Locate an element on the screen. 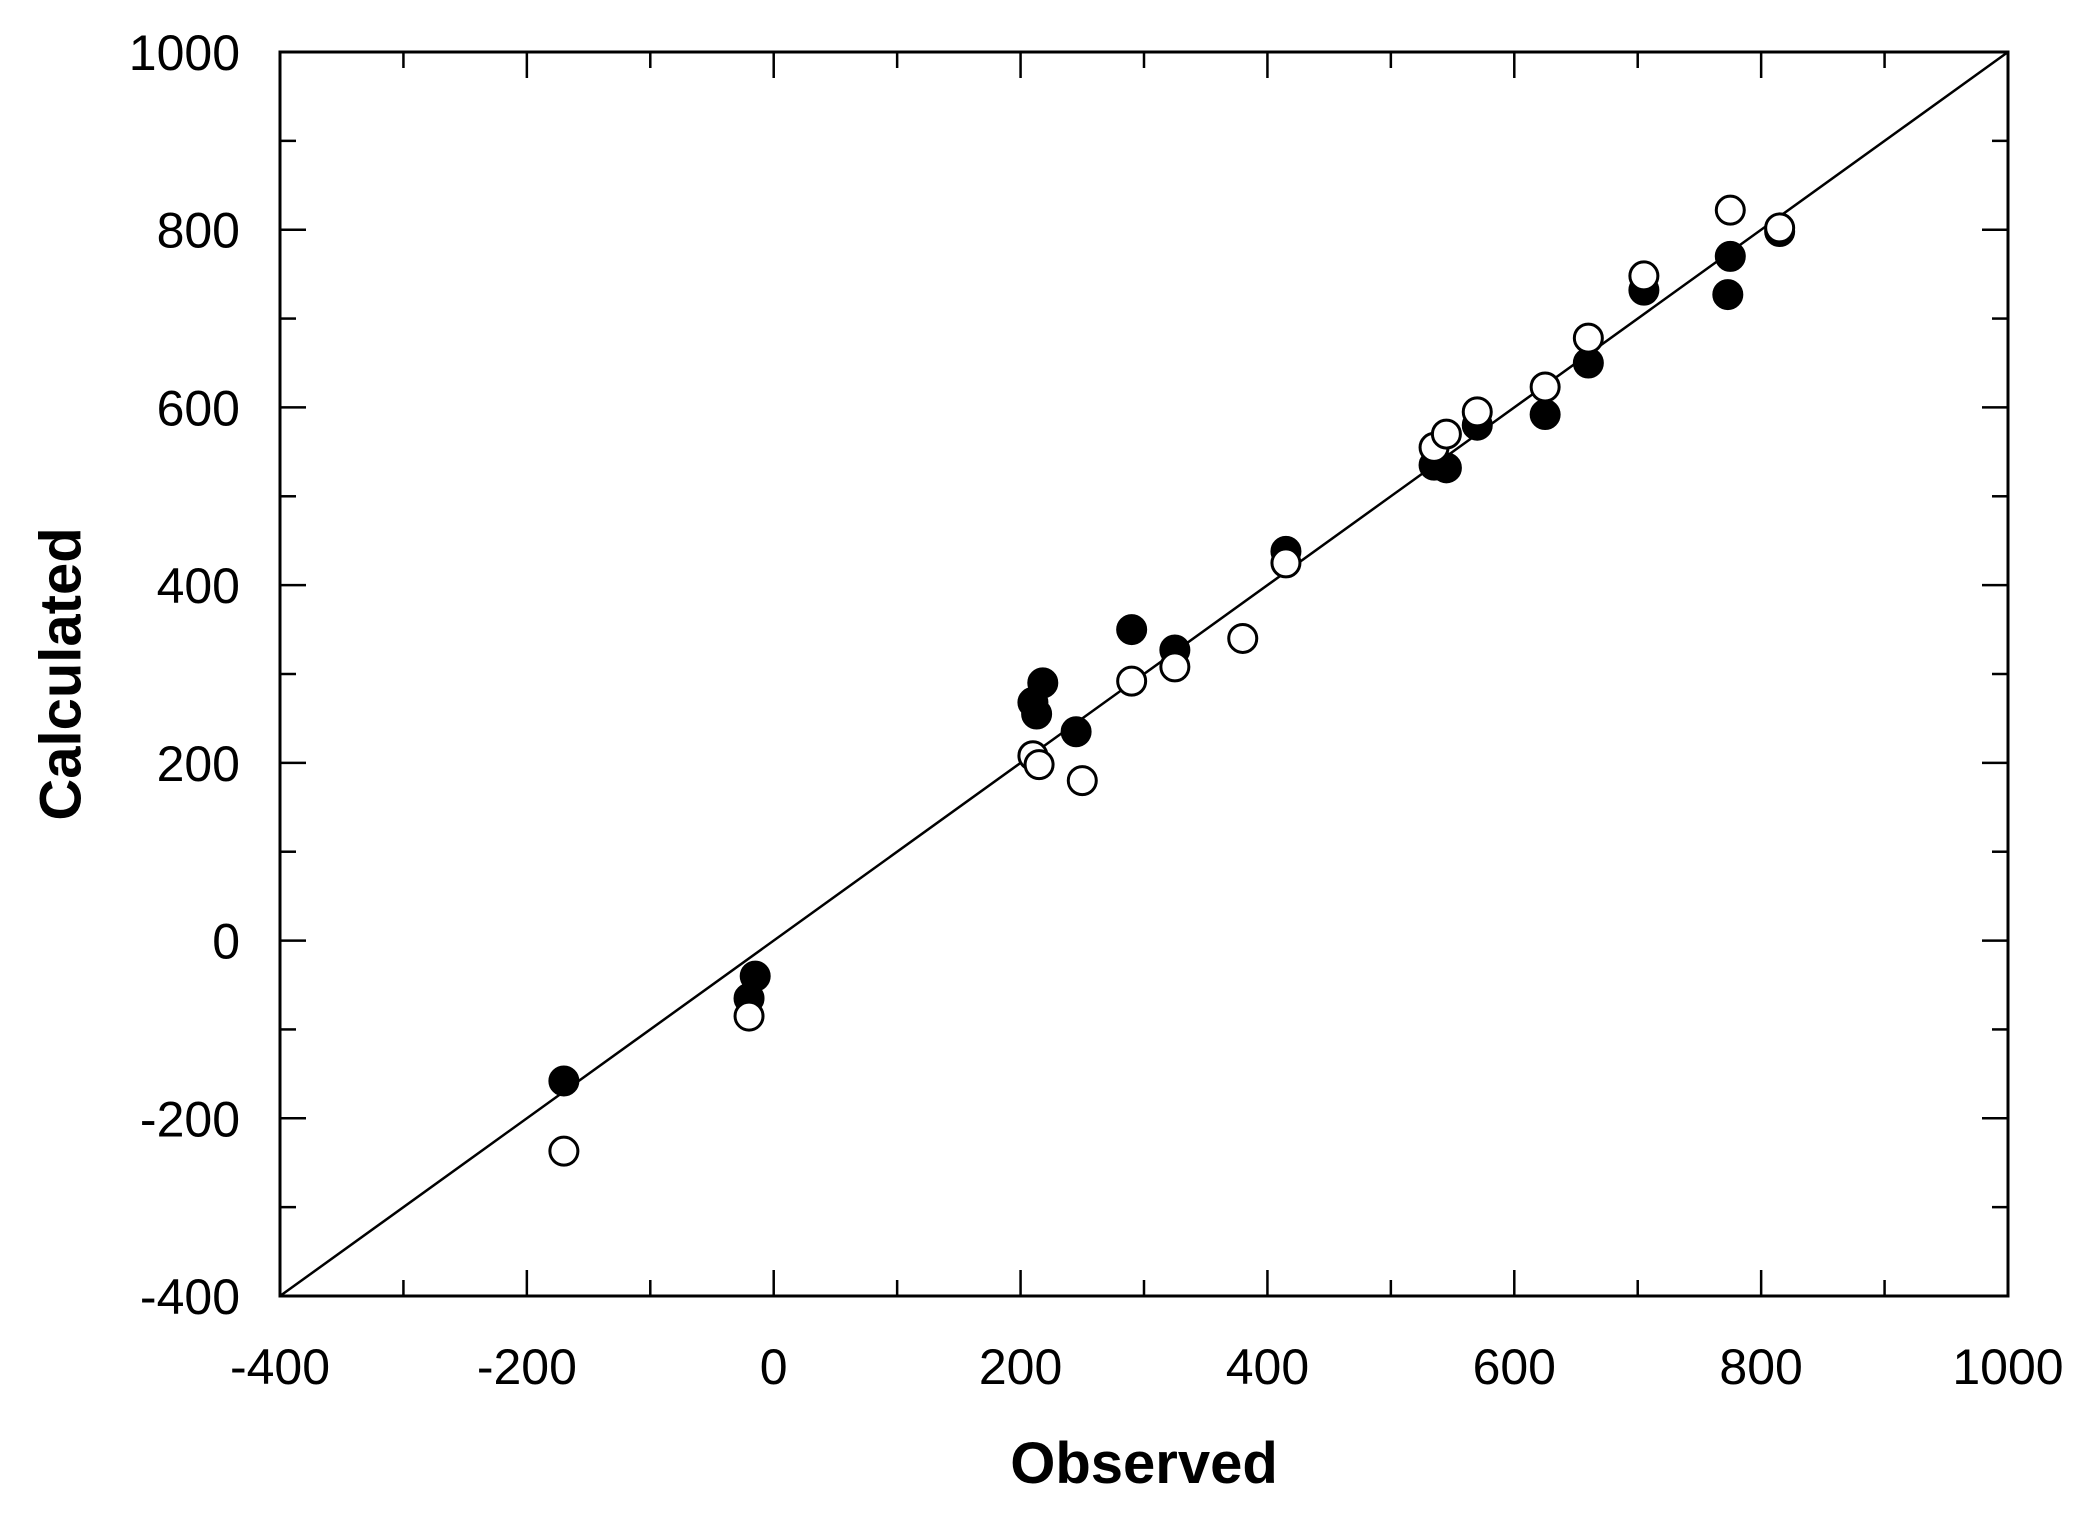 The height and width of the screenshot is (1513, 2095). x-tick-label: 800 is located at coordinates (1760, 1367).